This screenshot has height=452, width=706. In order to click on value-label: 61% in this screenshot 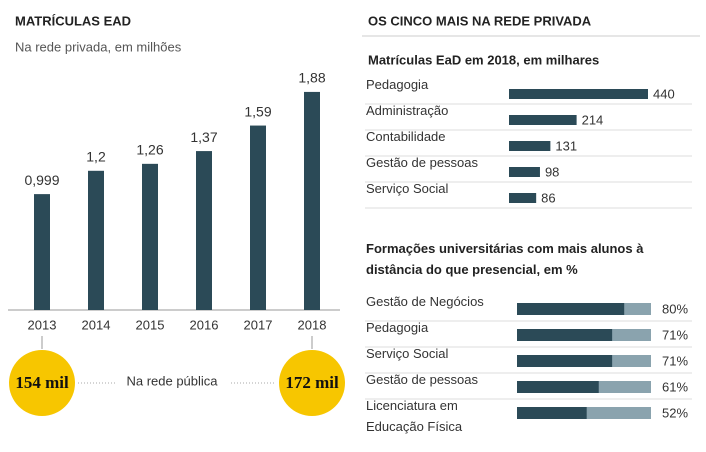, I will do `click(675, 386)`.